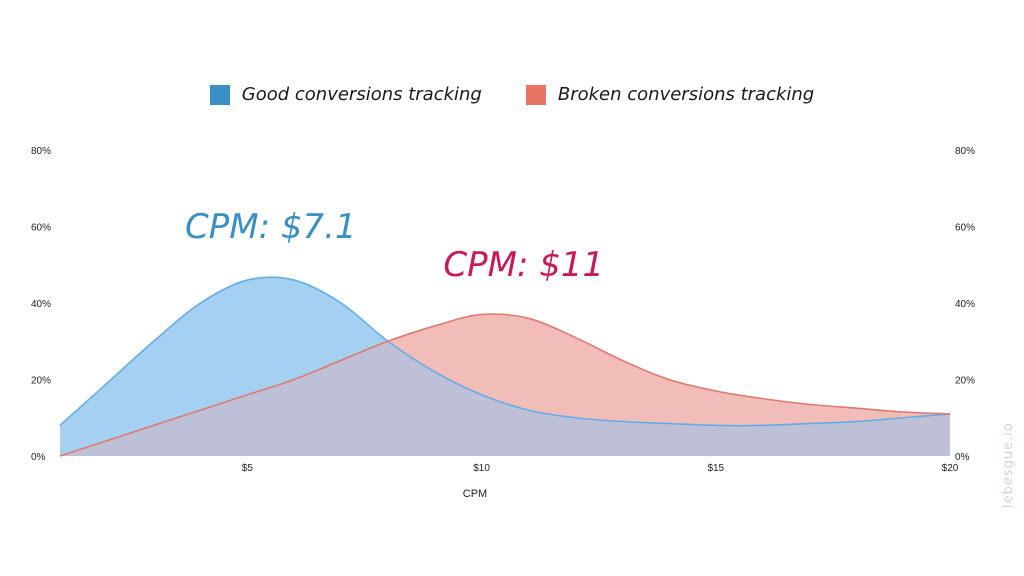 Image resolution: width=1024 pixels, height=576 pixels. What do you see at coordinates (965, 304) in the screenshot?
I see `y-tick-right: 40%` at bounding box center [965, 304].